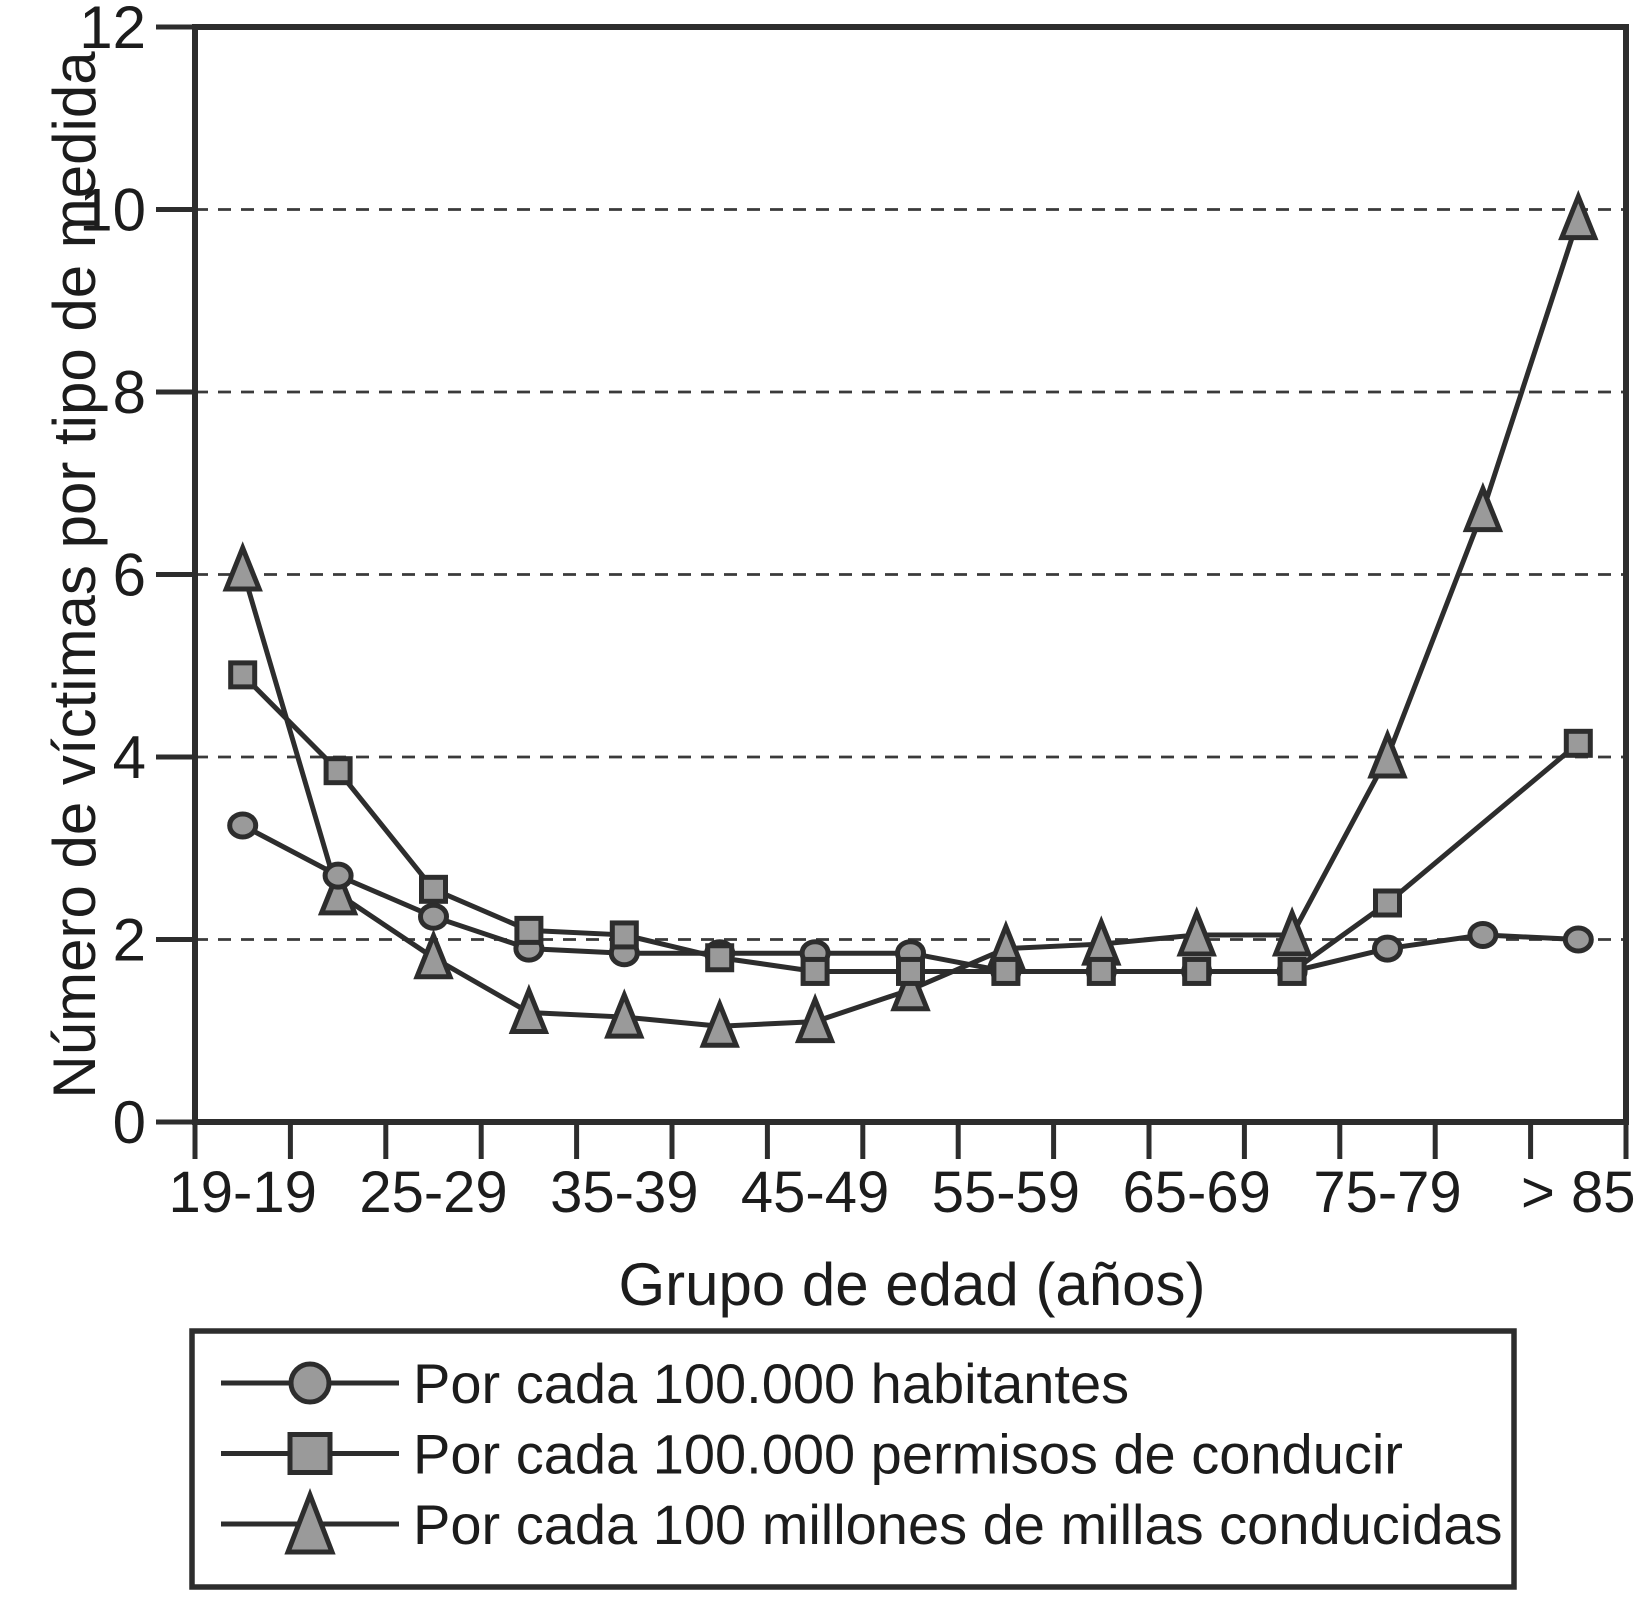  I want to click on x-tick-label: 55-59, so click(1006, 1192).